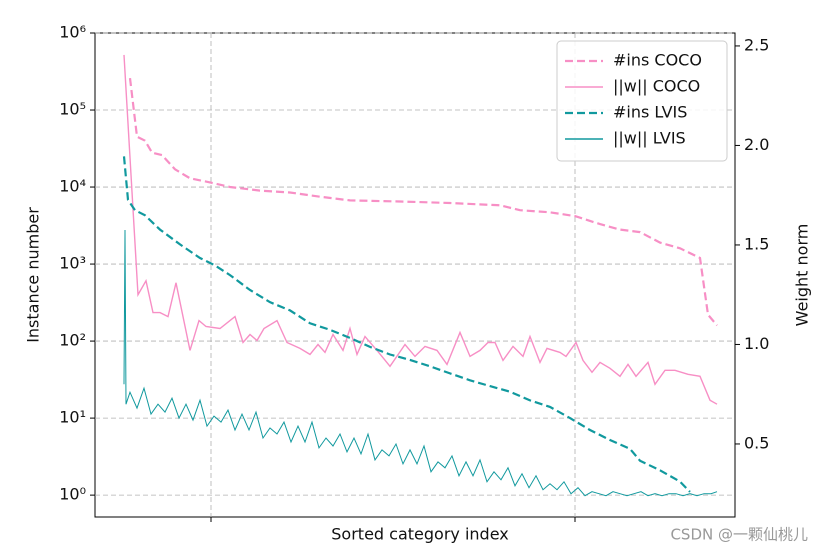 The height and width of the screenshot is (553, 824). What do you see at coordinates (657, 60) in the screenshot?
I see `legend-label: #ins COCO` at bounding box center [657, 60].